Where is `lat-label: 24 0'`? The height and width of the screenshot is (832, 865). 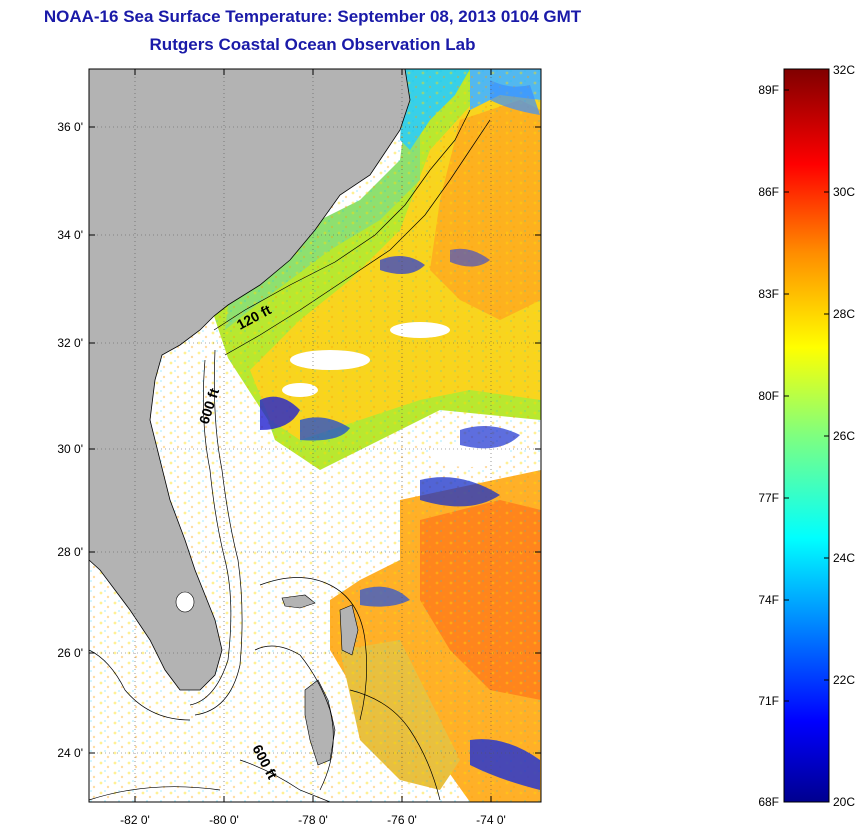
lat-label: 24 0' is located at coordinates (70, 753).